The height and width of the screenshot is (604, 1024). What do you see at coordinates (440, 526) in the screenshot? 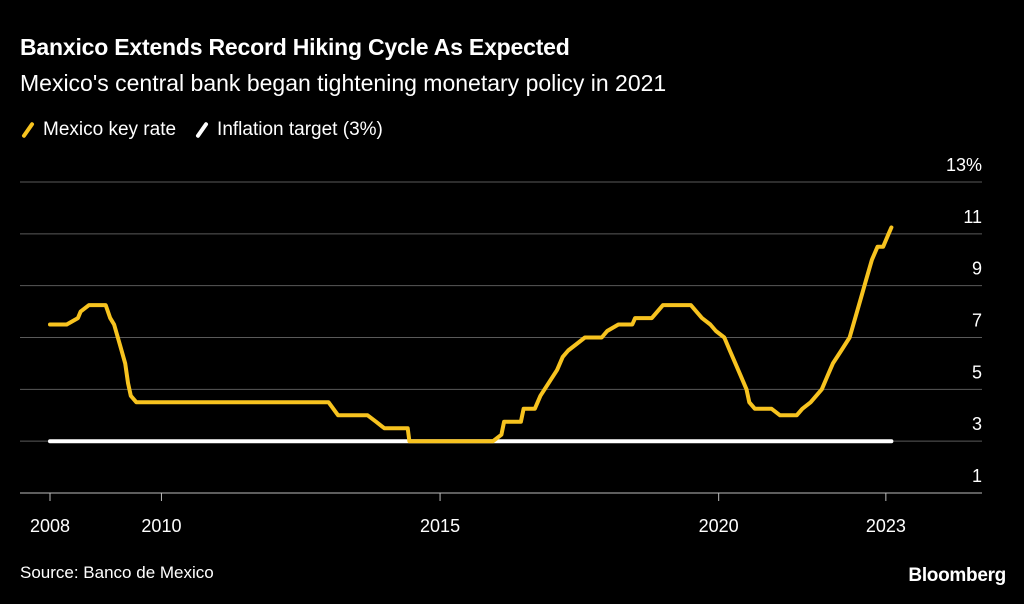
I see `x-tick-label-2015: 2015` at bounding box center [440, 526].